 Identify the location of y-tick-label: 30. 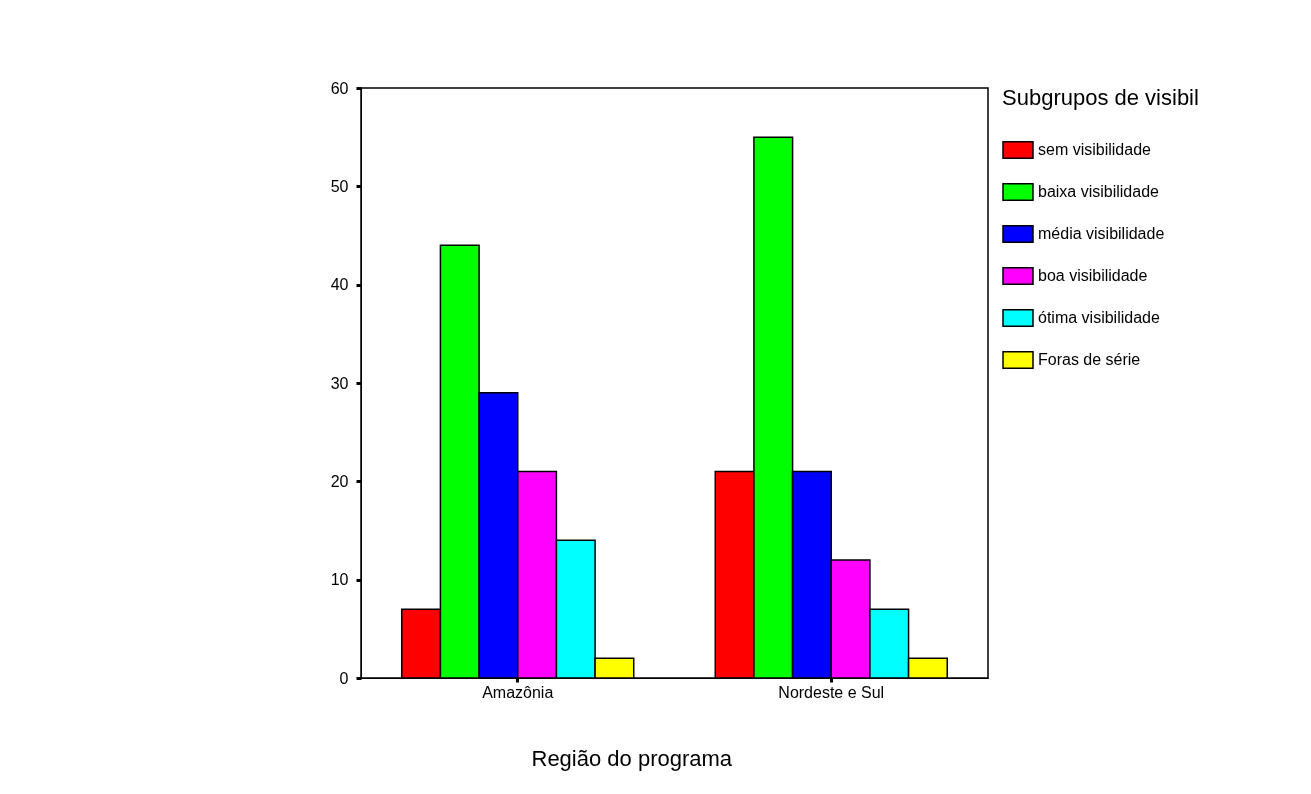
(339, 383).